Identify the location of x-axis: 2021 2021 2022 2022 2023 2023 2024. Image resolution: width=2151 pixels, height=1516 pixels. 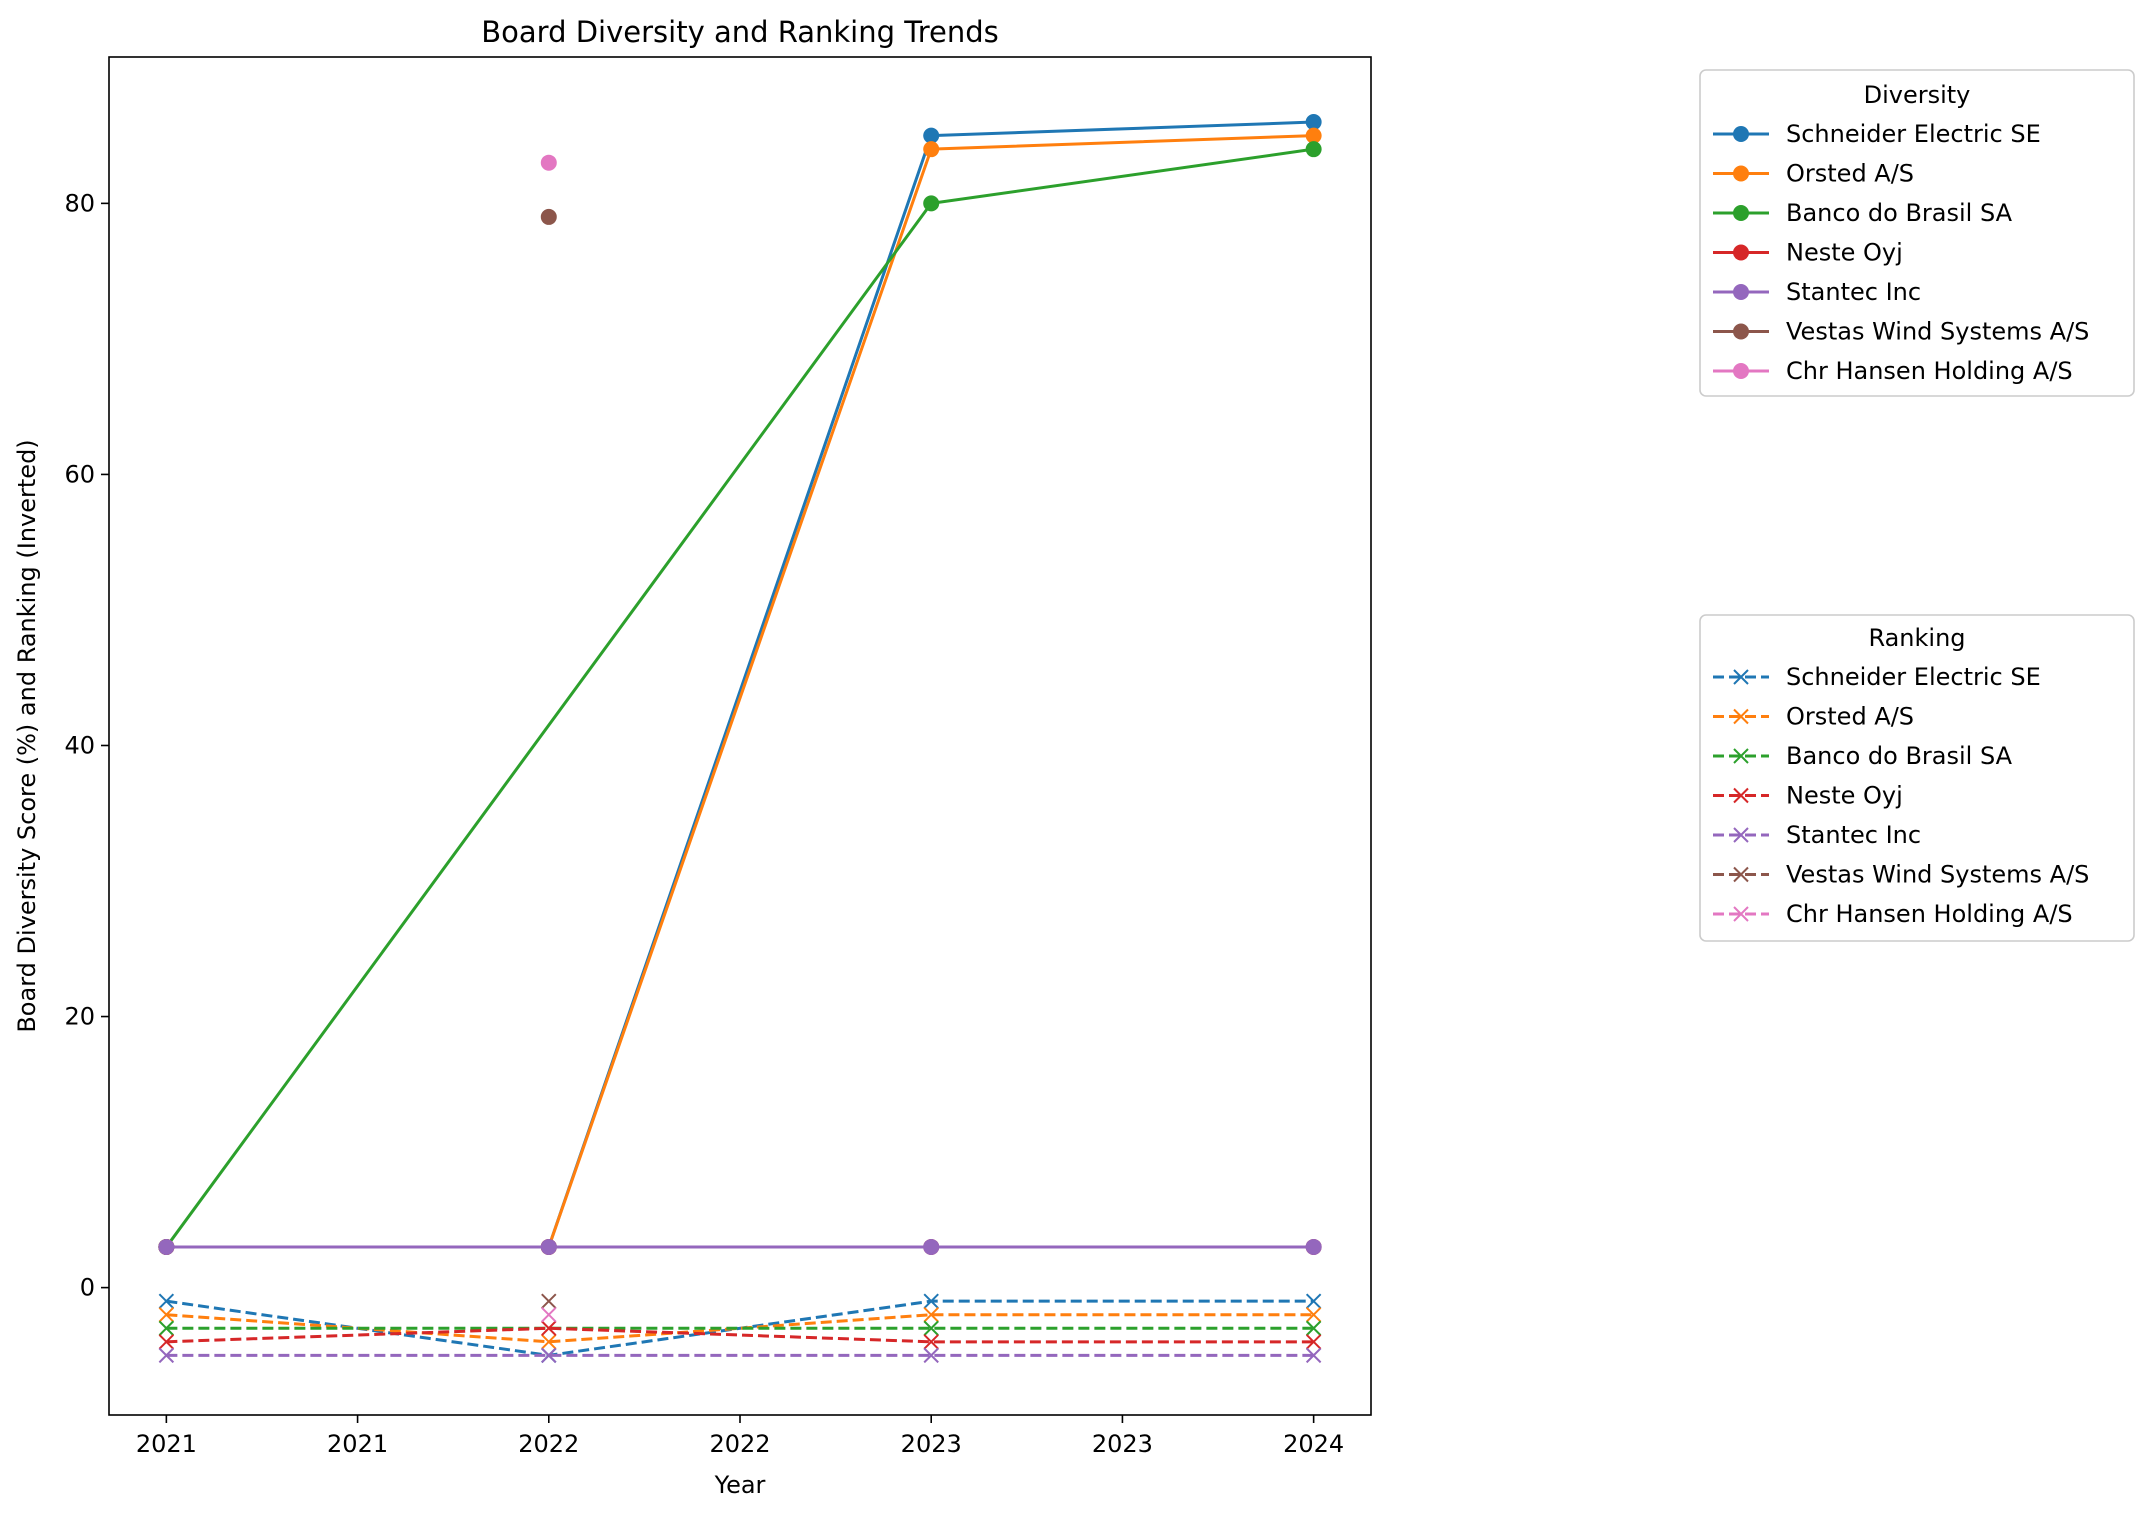
(740, 1436).